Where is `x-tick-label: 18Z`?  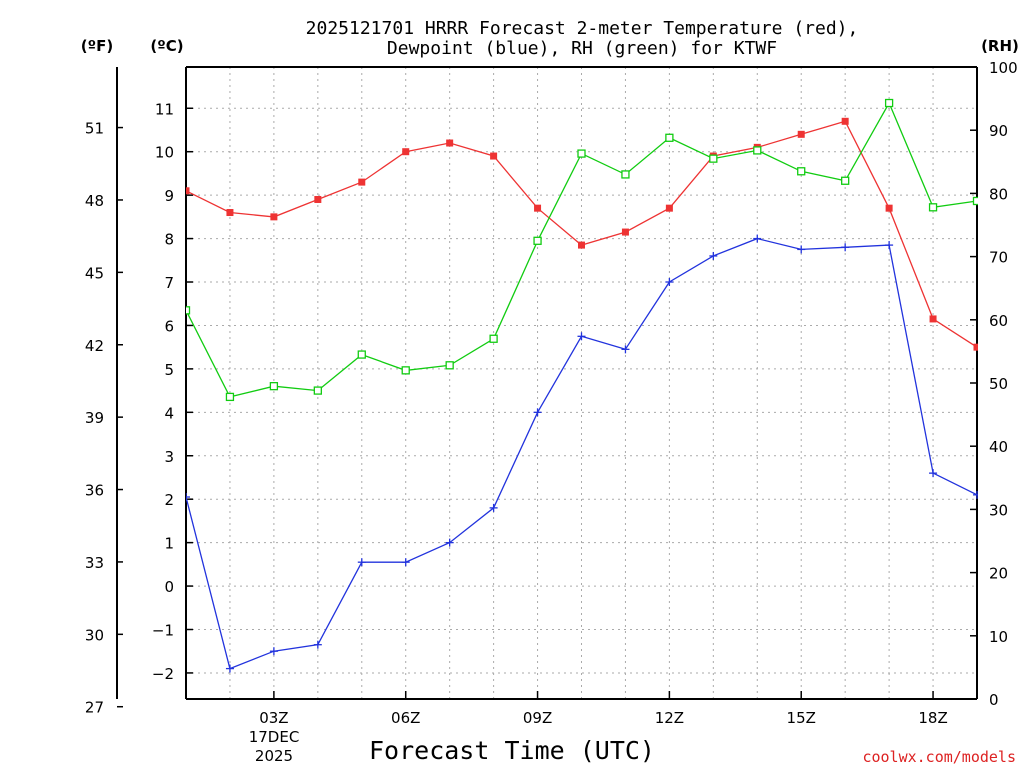 x-tick-label: 18Z is located at coordinates (932, 718).